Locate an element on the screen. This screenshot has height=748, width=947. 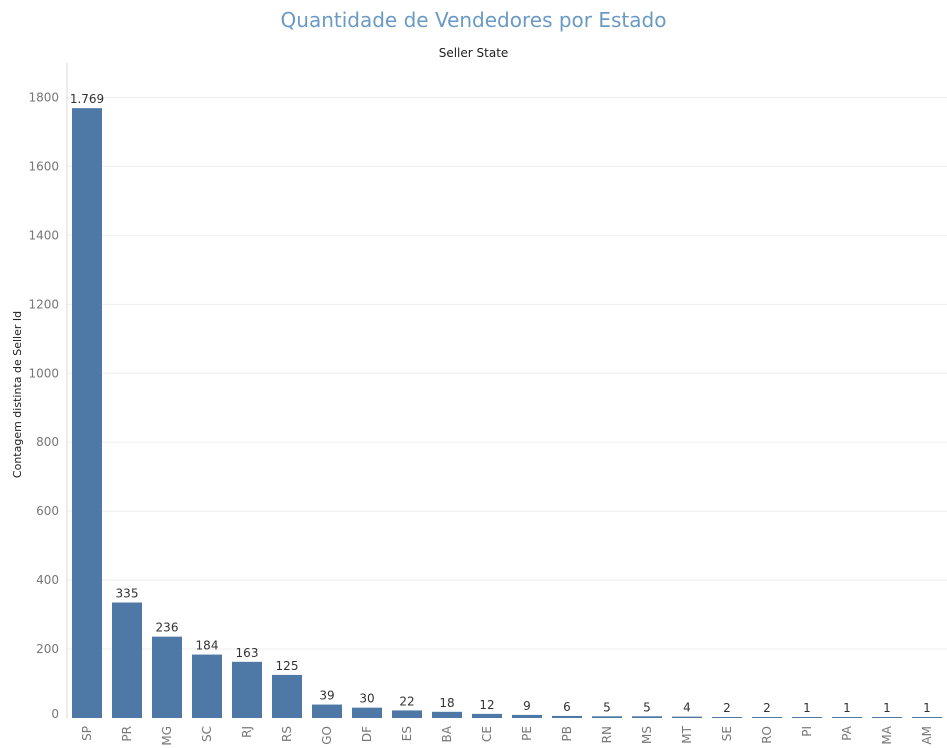
y-tick-label: 1800 is located at coordinates (43, 97).